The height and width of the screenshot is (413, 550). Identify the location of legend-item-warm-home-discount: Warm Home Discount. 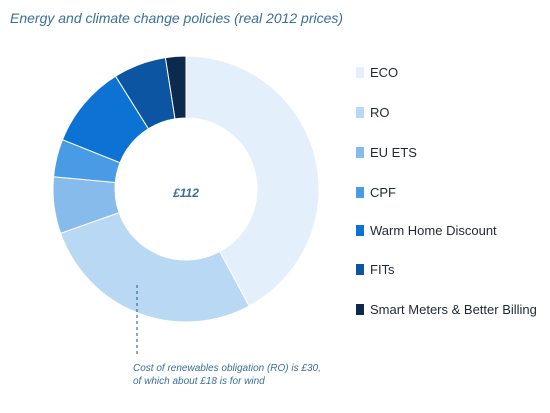
(448, 230).